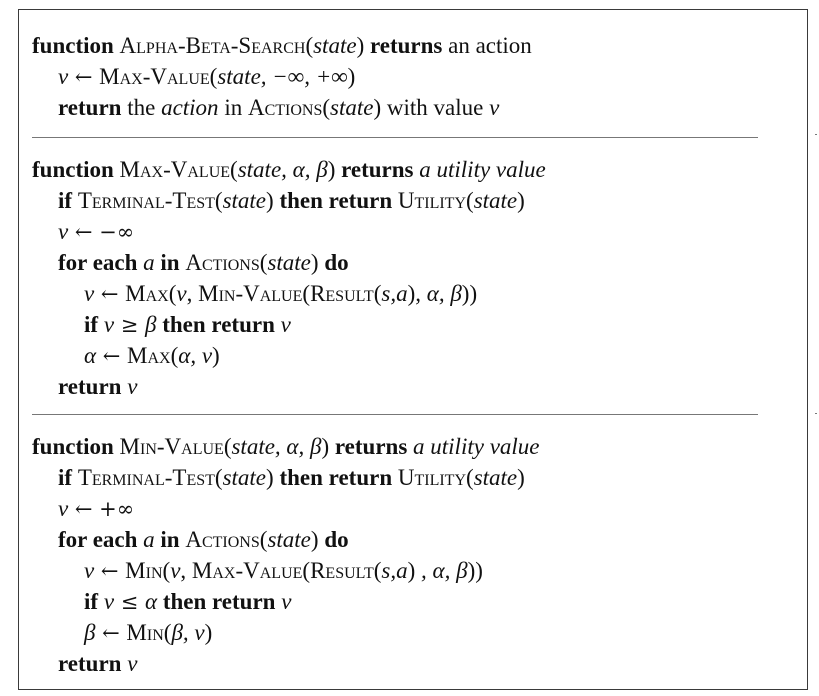 Image resolution: width=819 pixels, height=696 pixels. I want to click on assign-line: v ← Max-Value(state, −∞, +∞), so click(415, 76).